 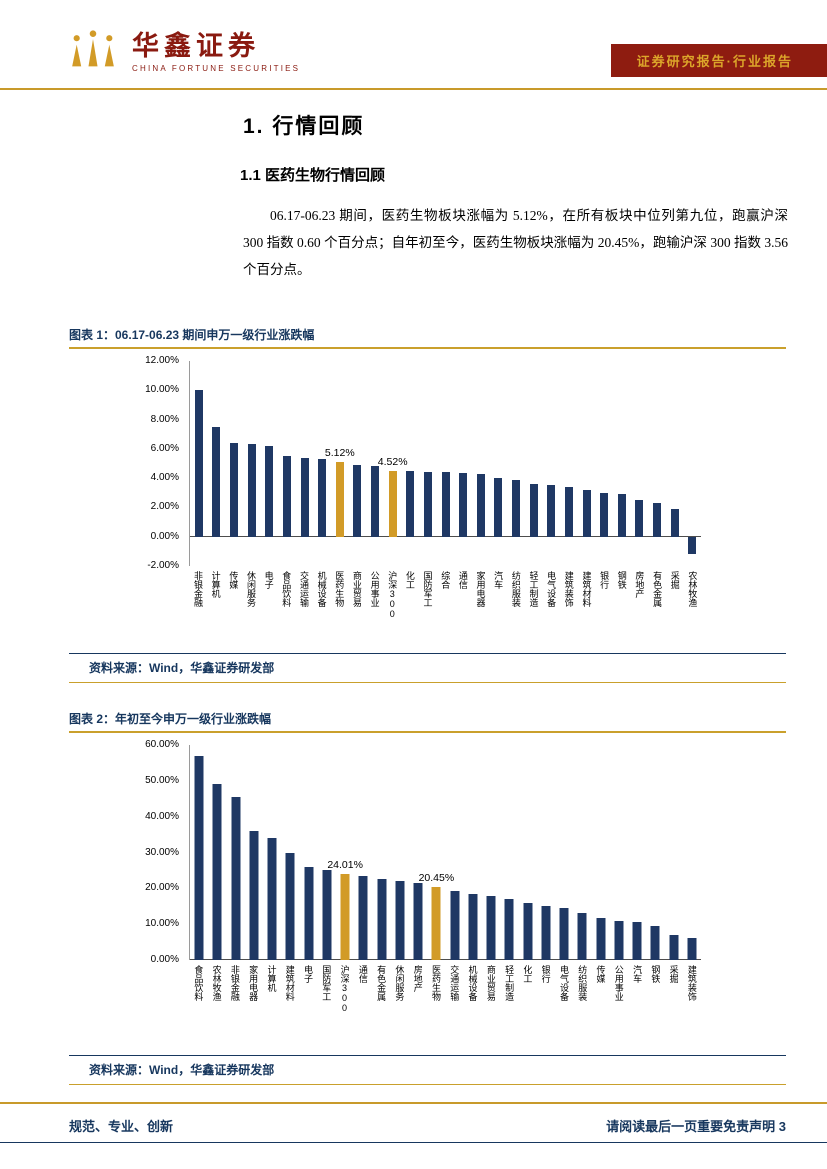 I want to click on bar-化工, so click(x=528, y=931).